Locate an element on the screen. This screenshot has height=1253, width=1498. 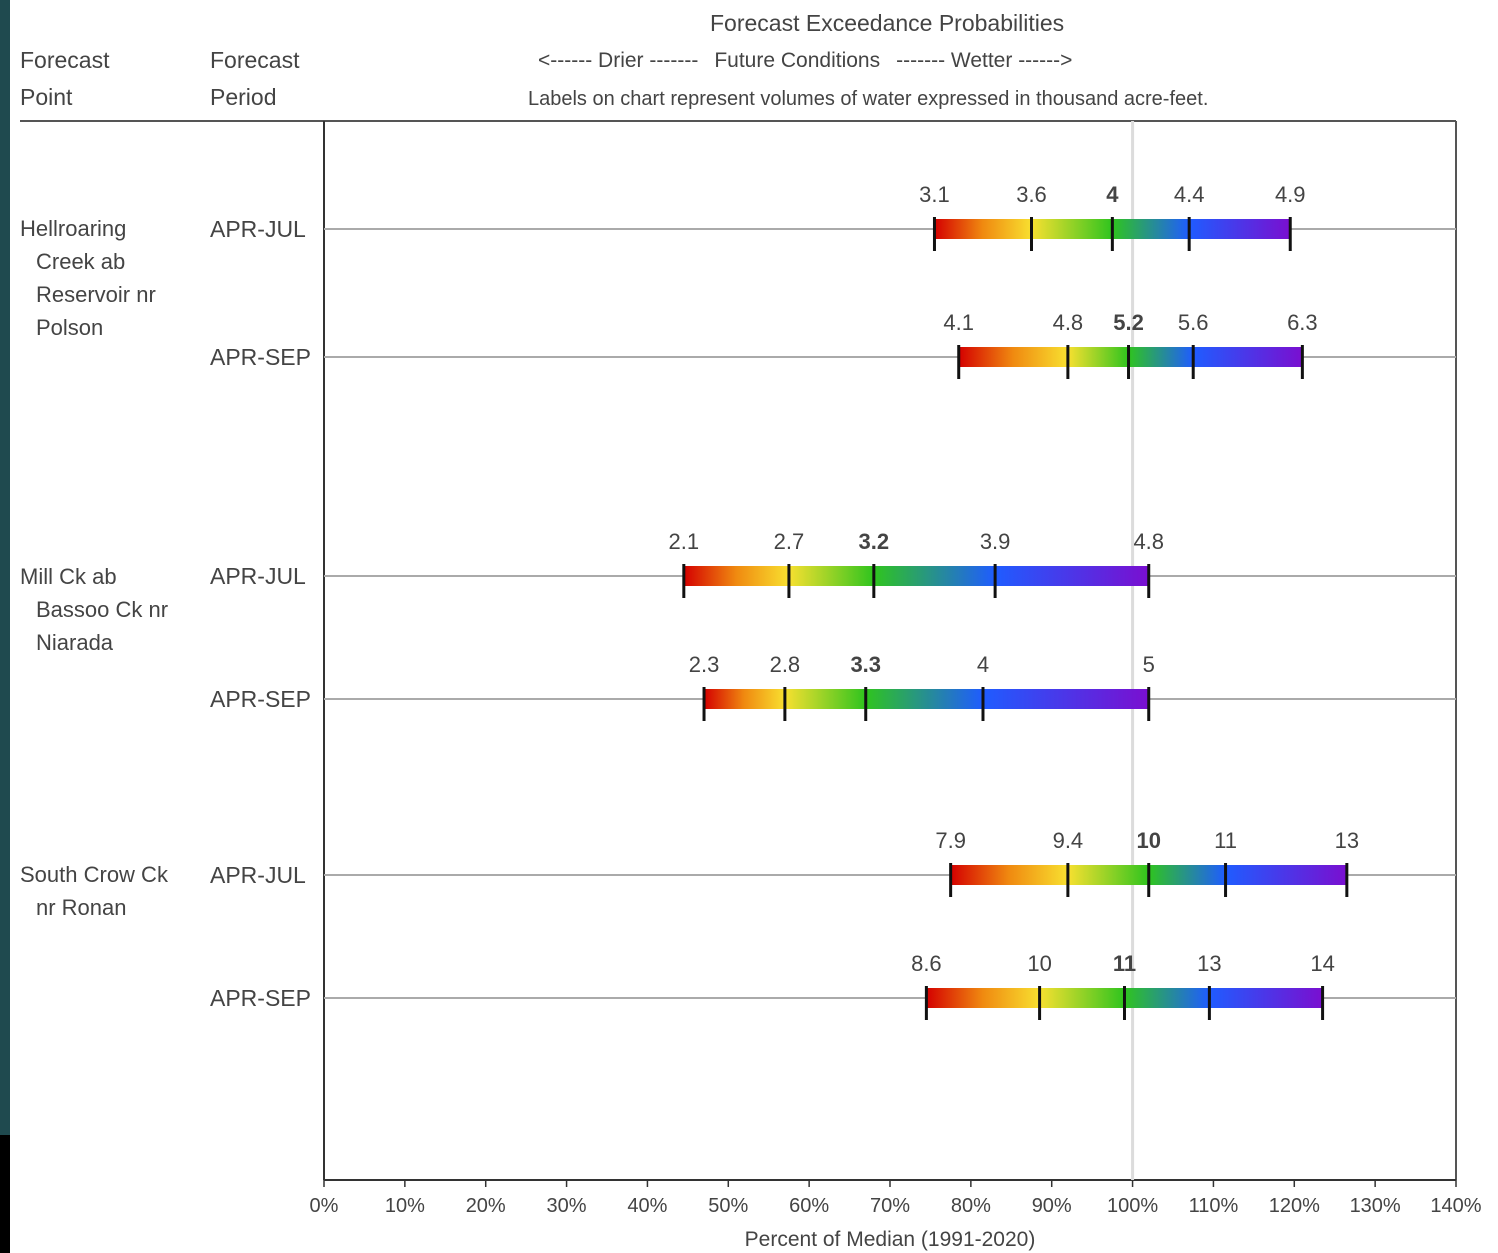
point-line: South Crow Ck is located at coordinates (94, 874).